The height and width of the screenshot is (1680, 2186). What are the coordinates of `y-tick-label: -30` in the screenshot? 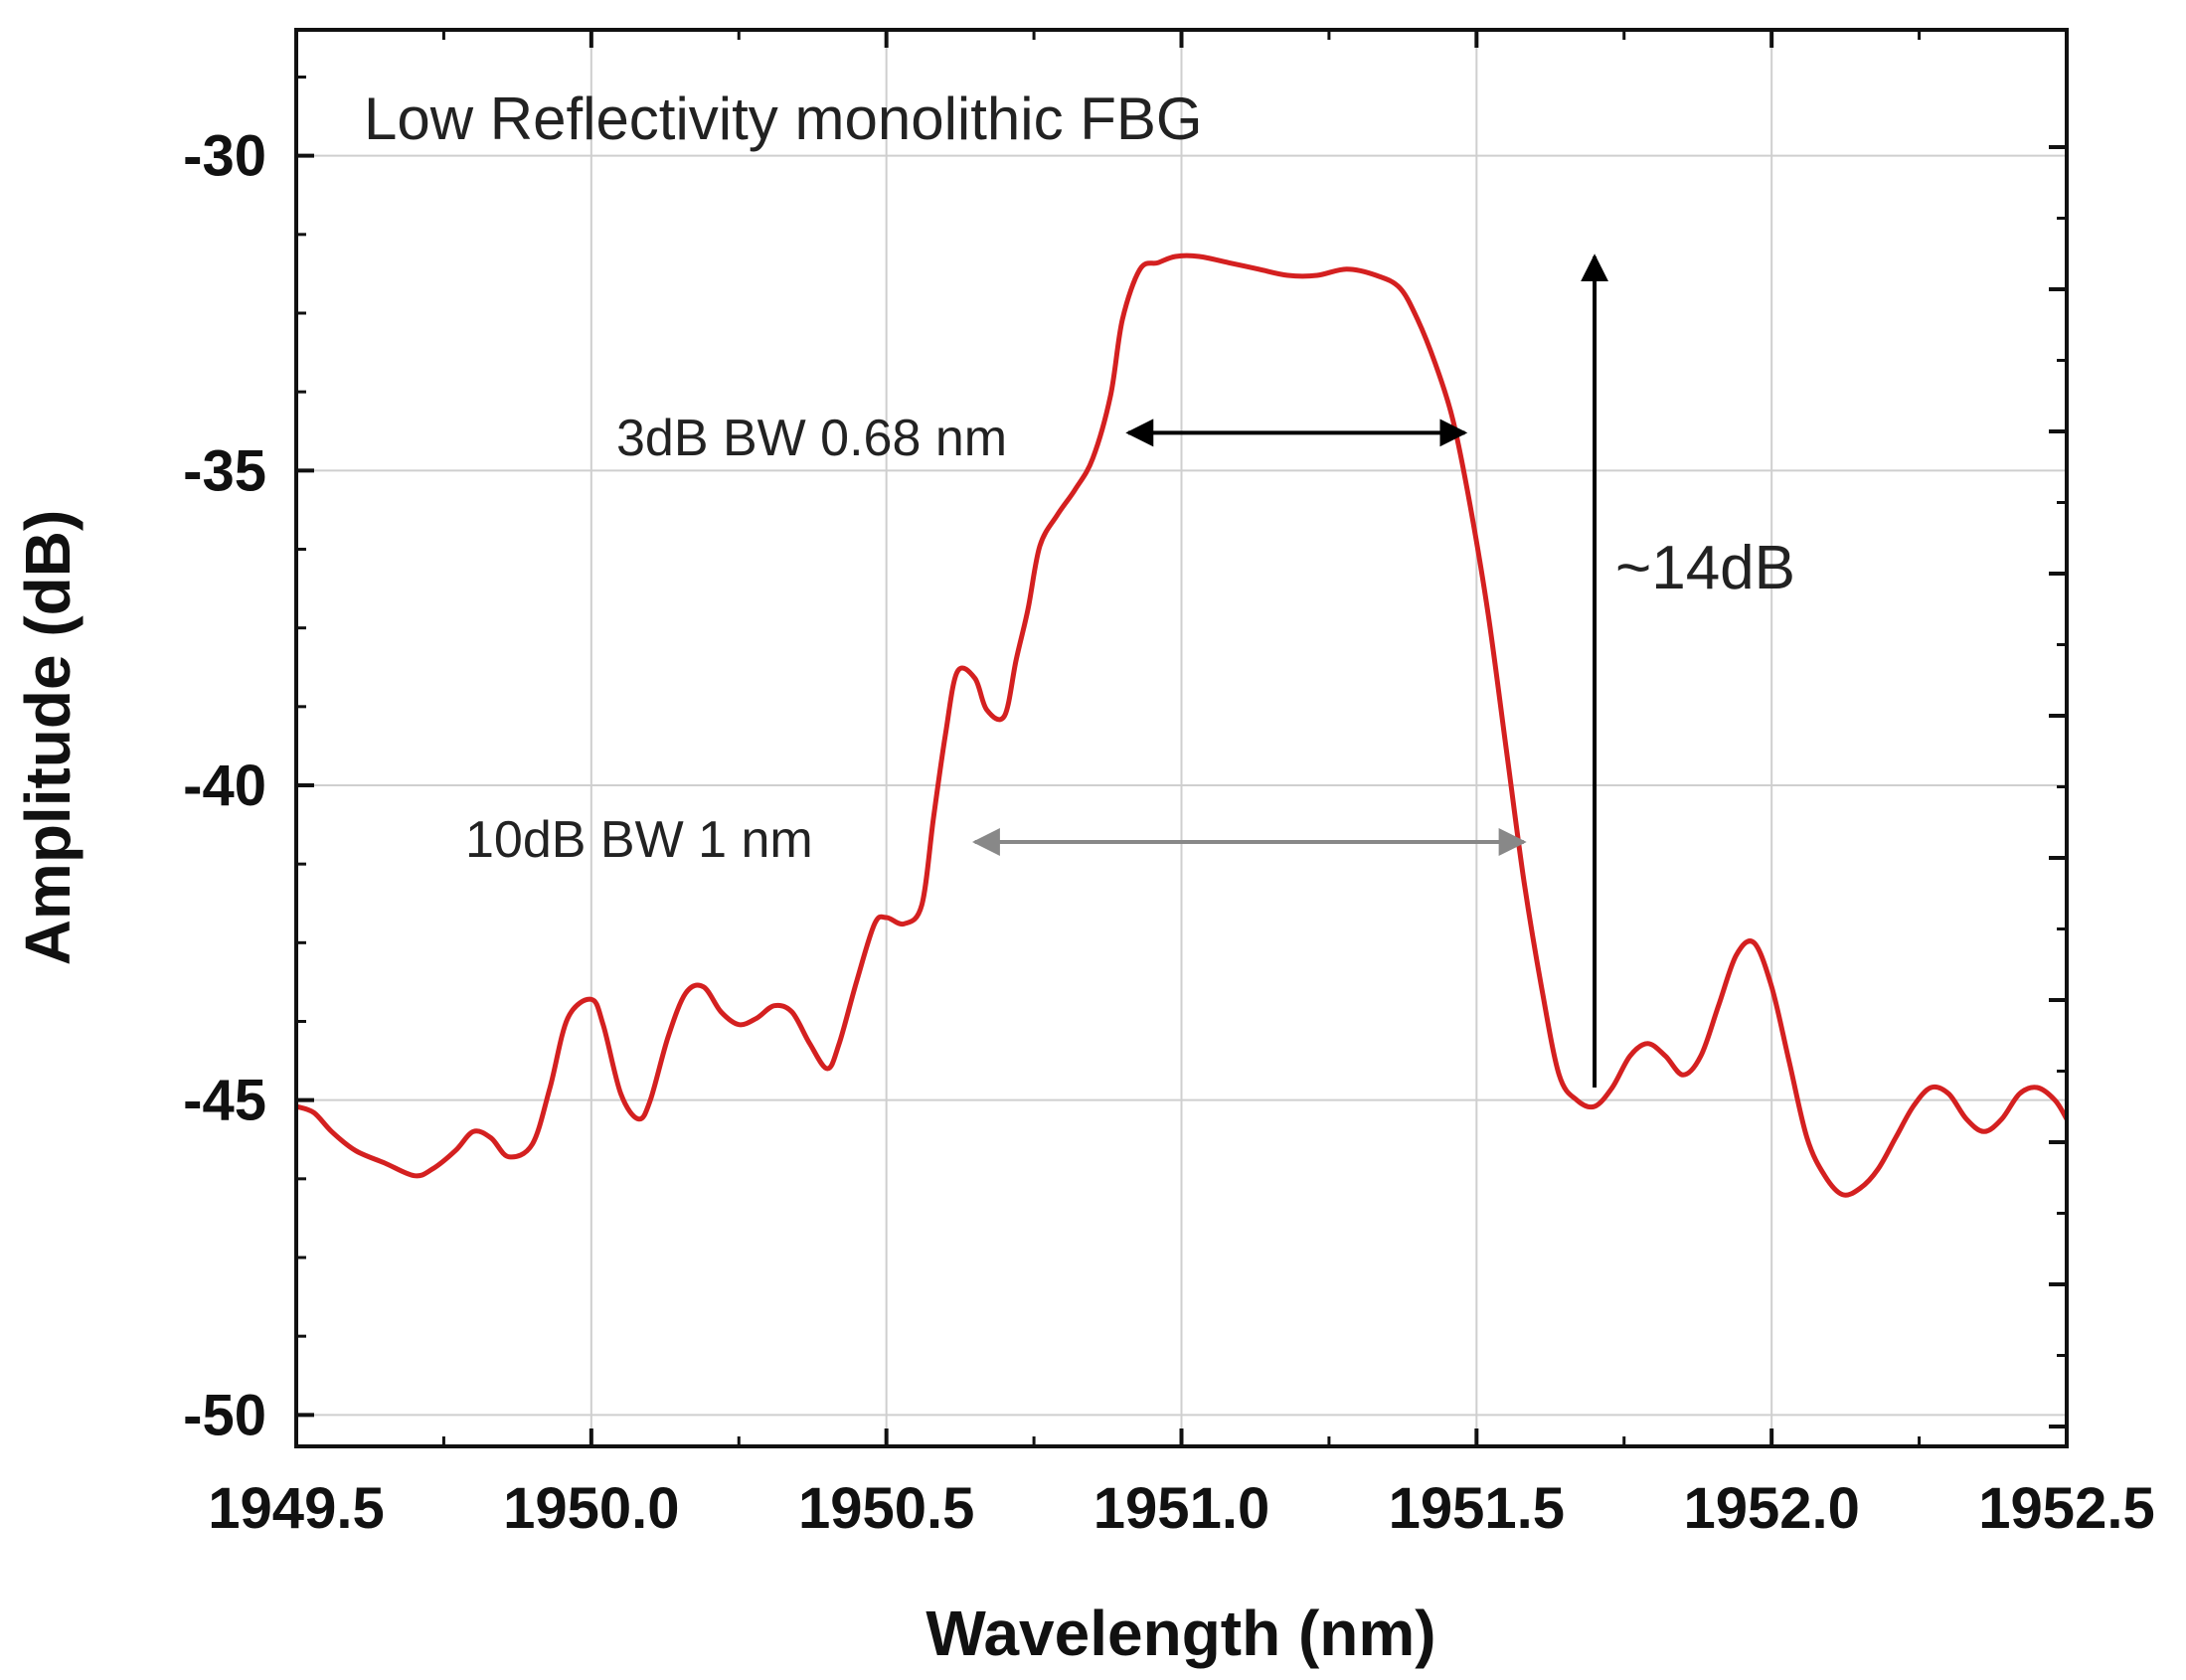 It's located at (225, 156).